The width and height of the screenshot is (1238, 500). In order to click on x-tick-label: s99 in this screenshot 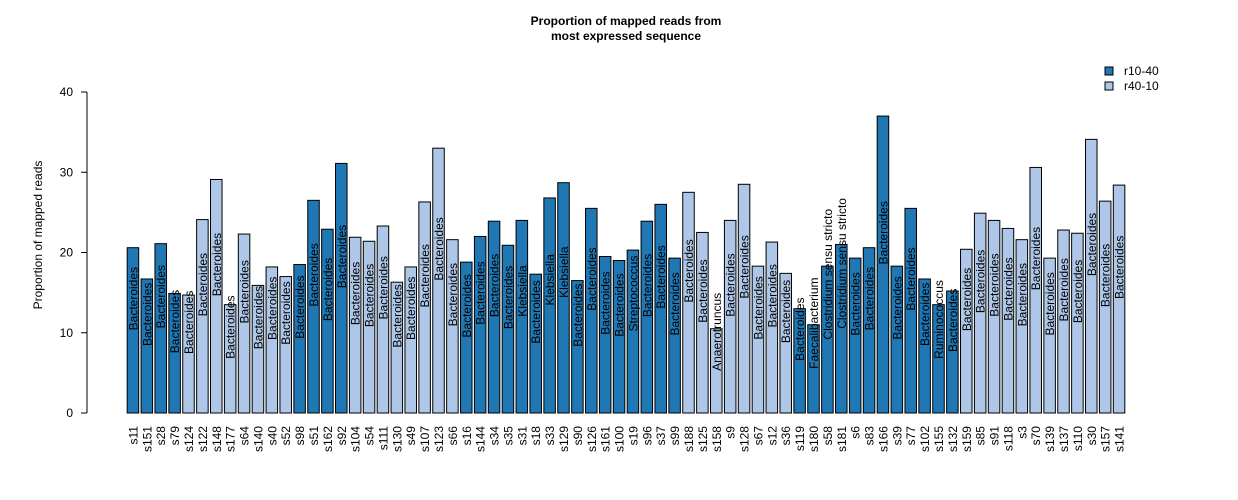, I will do `click(675, 436)`.